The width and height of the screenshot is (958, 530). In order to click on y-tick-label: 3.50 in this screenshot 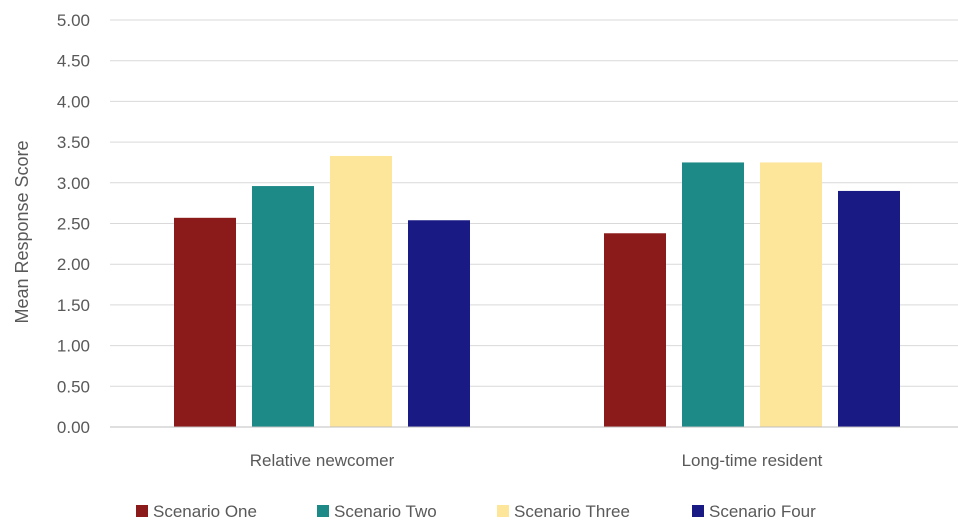, I will do `click(73, 142)`.